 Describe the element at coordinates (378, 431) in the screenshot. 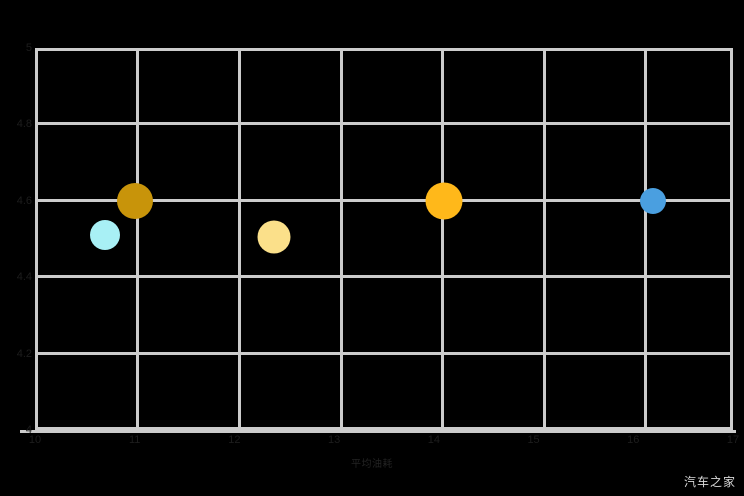

I see `x-axis-line` at that location.